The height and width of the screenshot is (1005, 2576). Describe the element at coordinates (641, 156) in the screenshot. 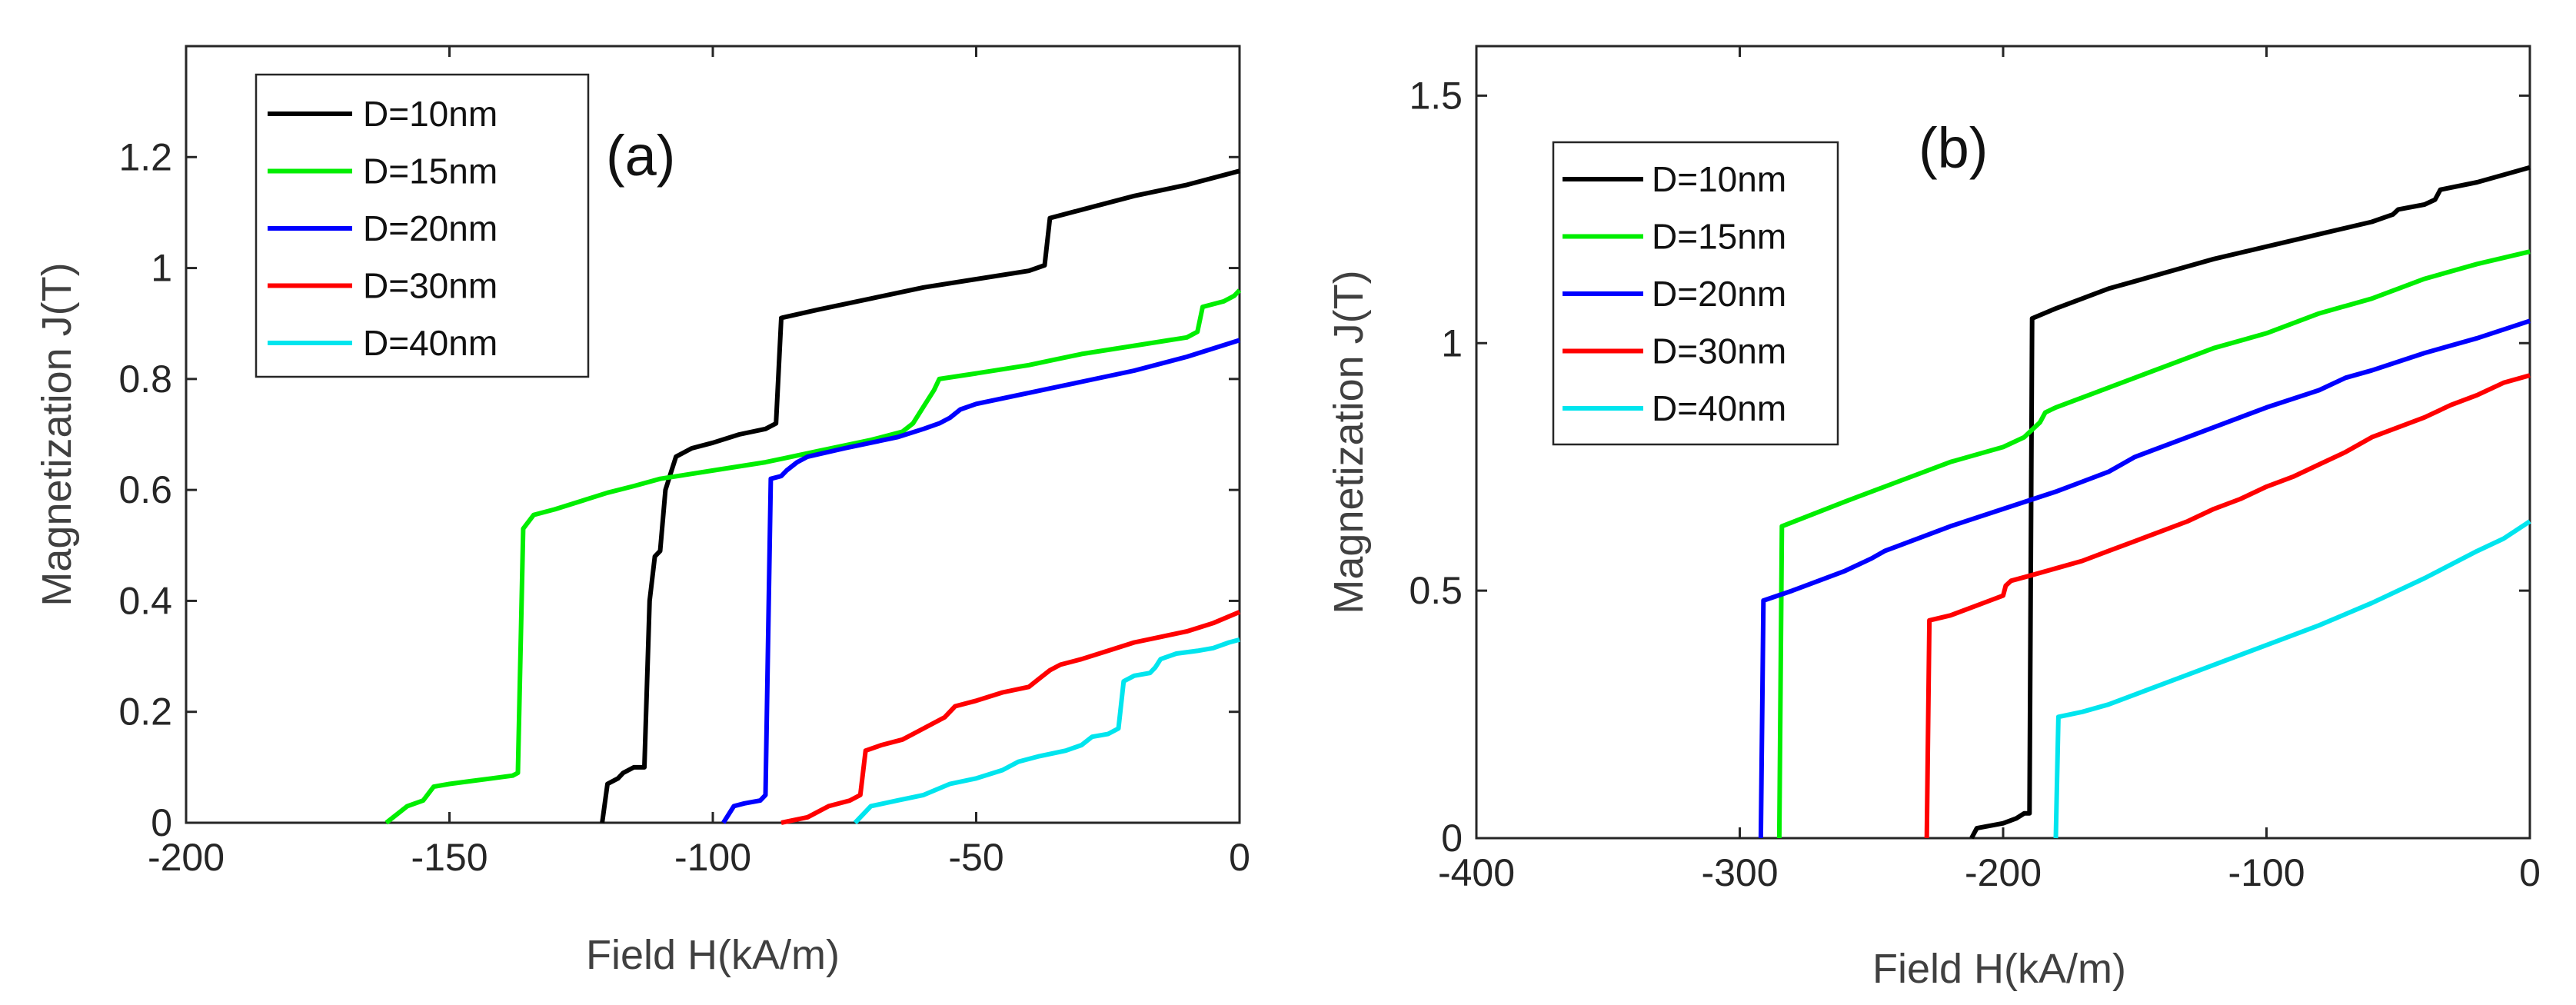

I see `panel-a-tag: (a)` at that location.